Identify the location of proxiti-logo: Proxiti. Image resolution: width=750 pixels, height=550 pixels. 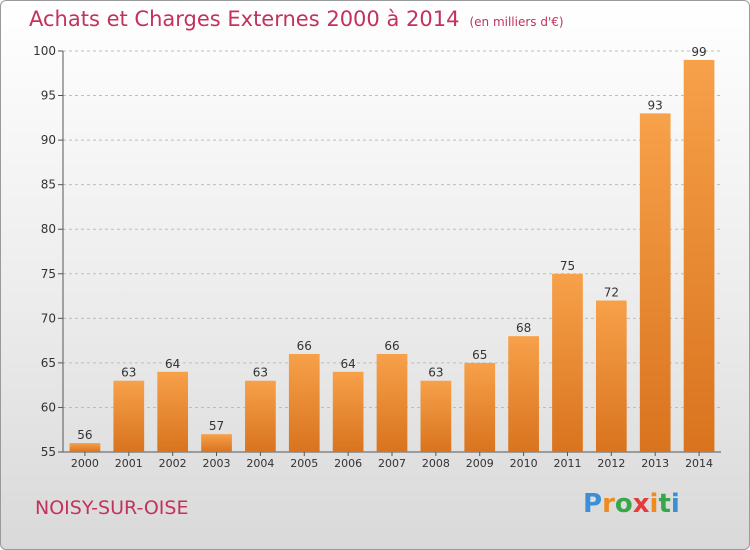
(631, 504).